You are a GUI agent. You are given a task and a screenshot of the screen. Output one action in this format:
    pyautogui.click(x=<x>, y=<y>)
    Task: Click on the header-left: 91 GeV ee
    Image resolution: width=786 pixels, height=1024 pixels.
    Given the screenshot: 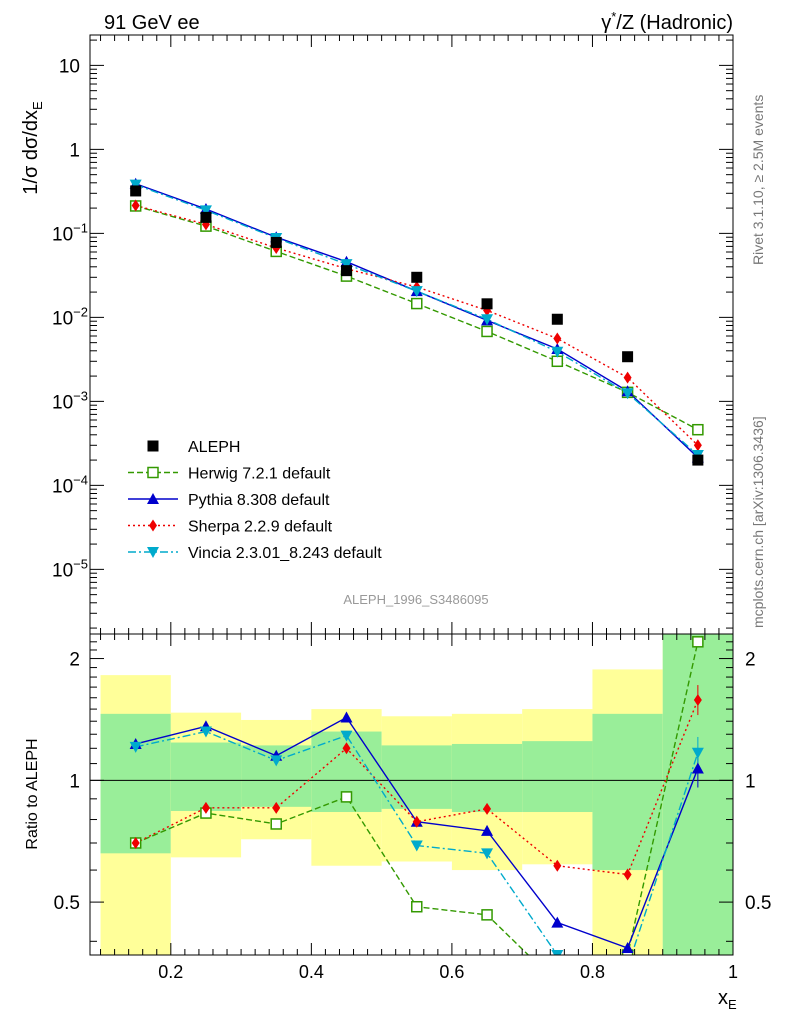 What is the action you would take?
    pyautogui.click(x=152, y=23)
    